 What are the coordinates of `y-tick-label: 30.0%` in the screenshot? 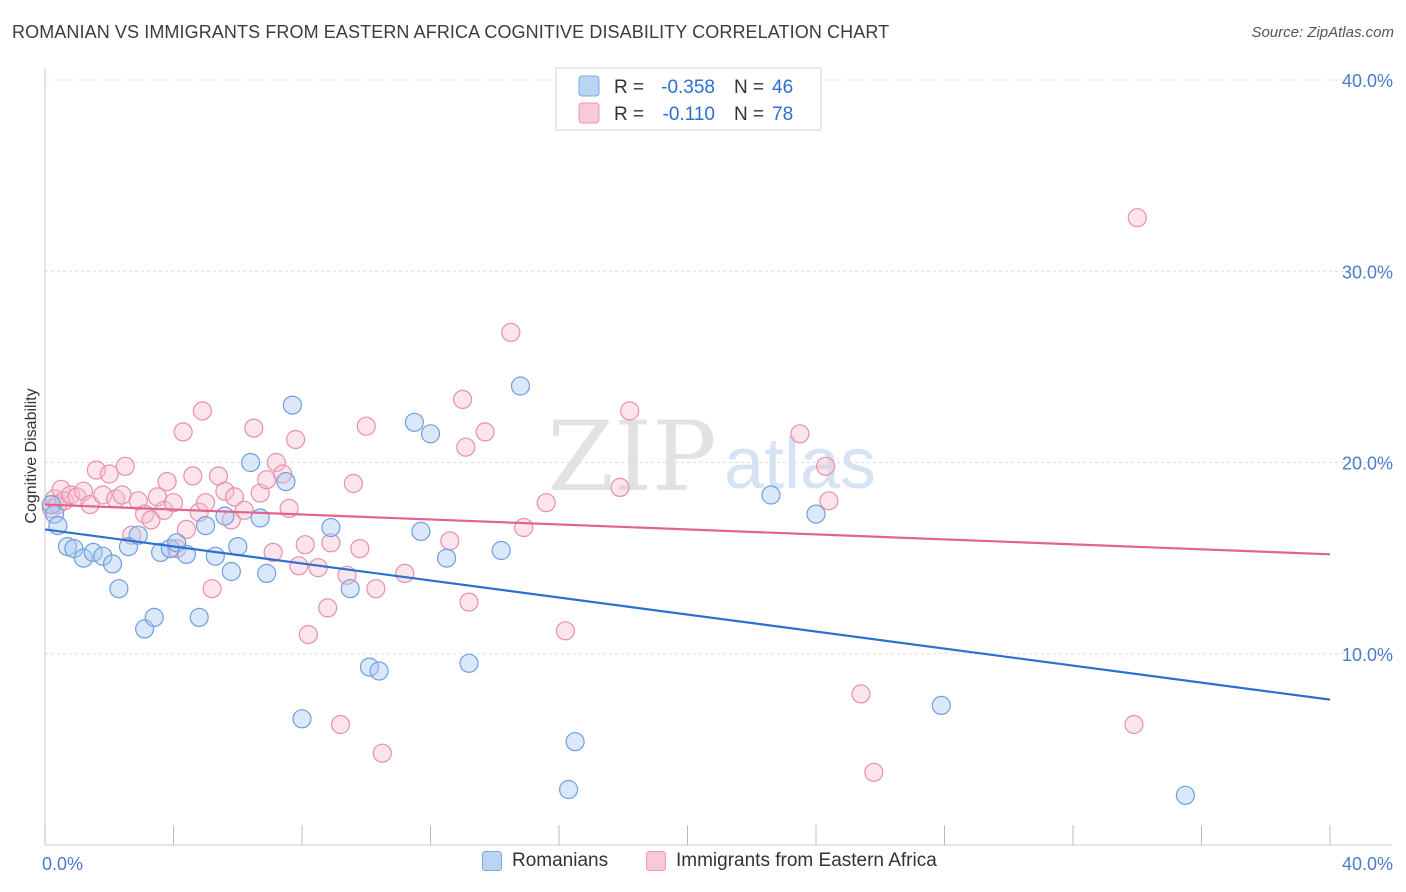 It's located at (1367, 272).